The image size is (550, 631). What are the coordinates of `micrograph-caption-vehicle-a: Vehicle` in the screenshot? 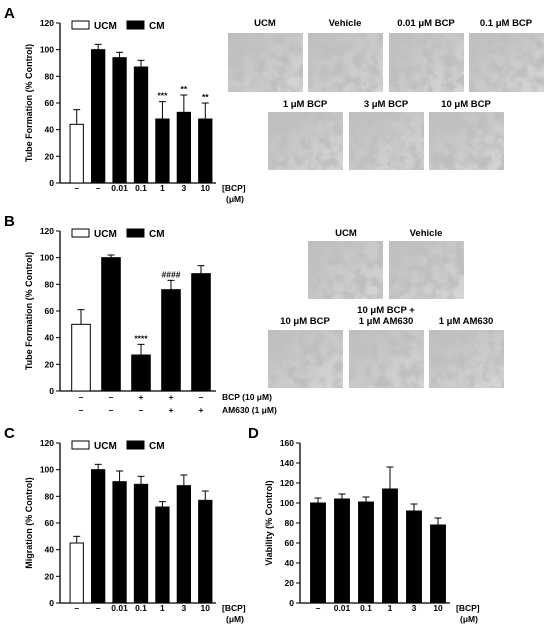 It's located at (345, 23).